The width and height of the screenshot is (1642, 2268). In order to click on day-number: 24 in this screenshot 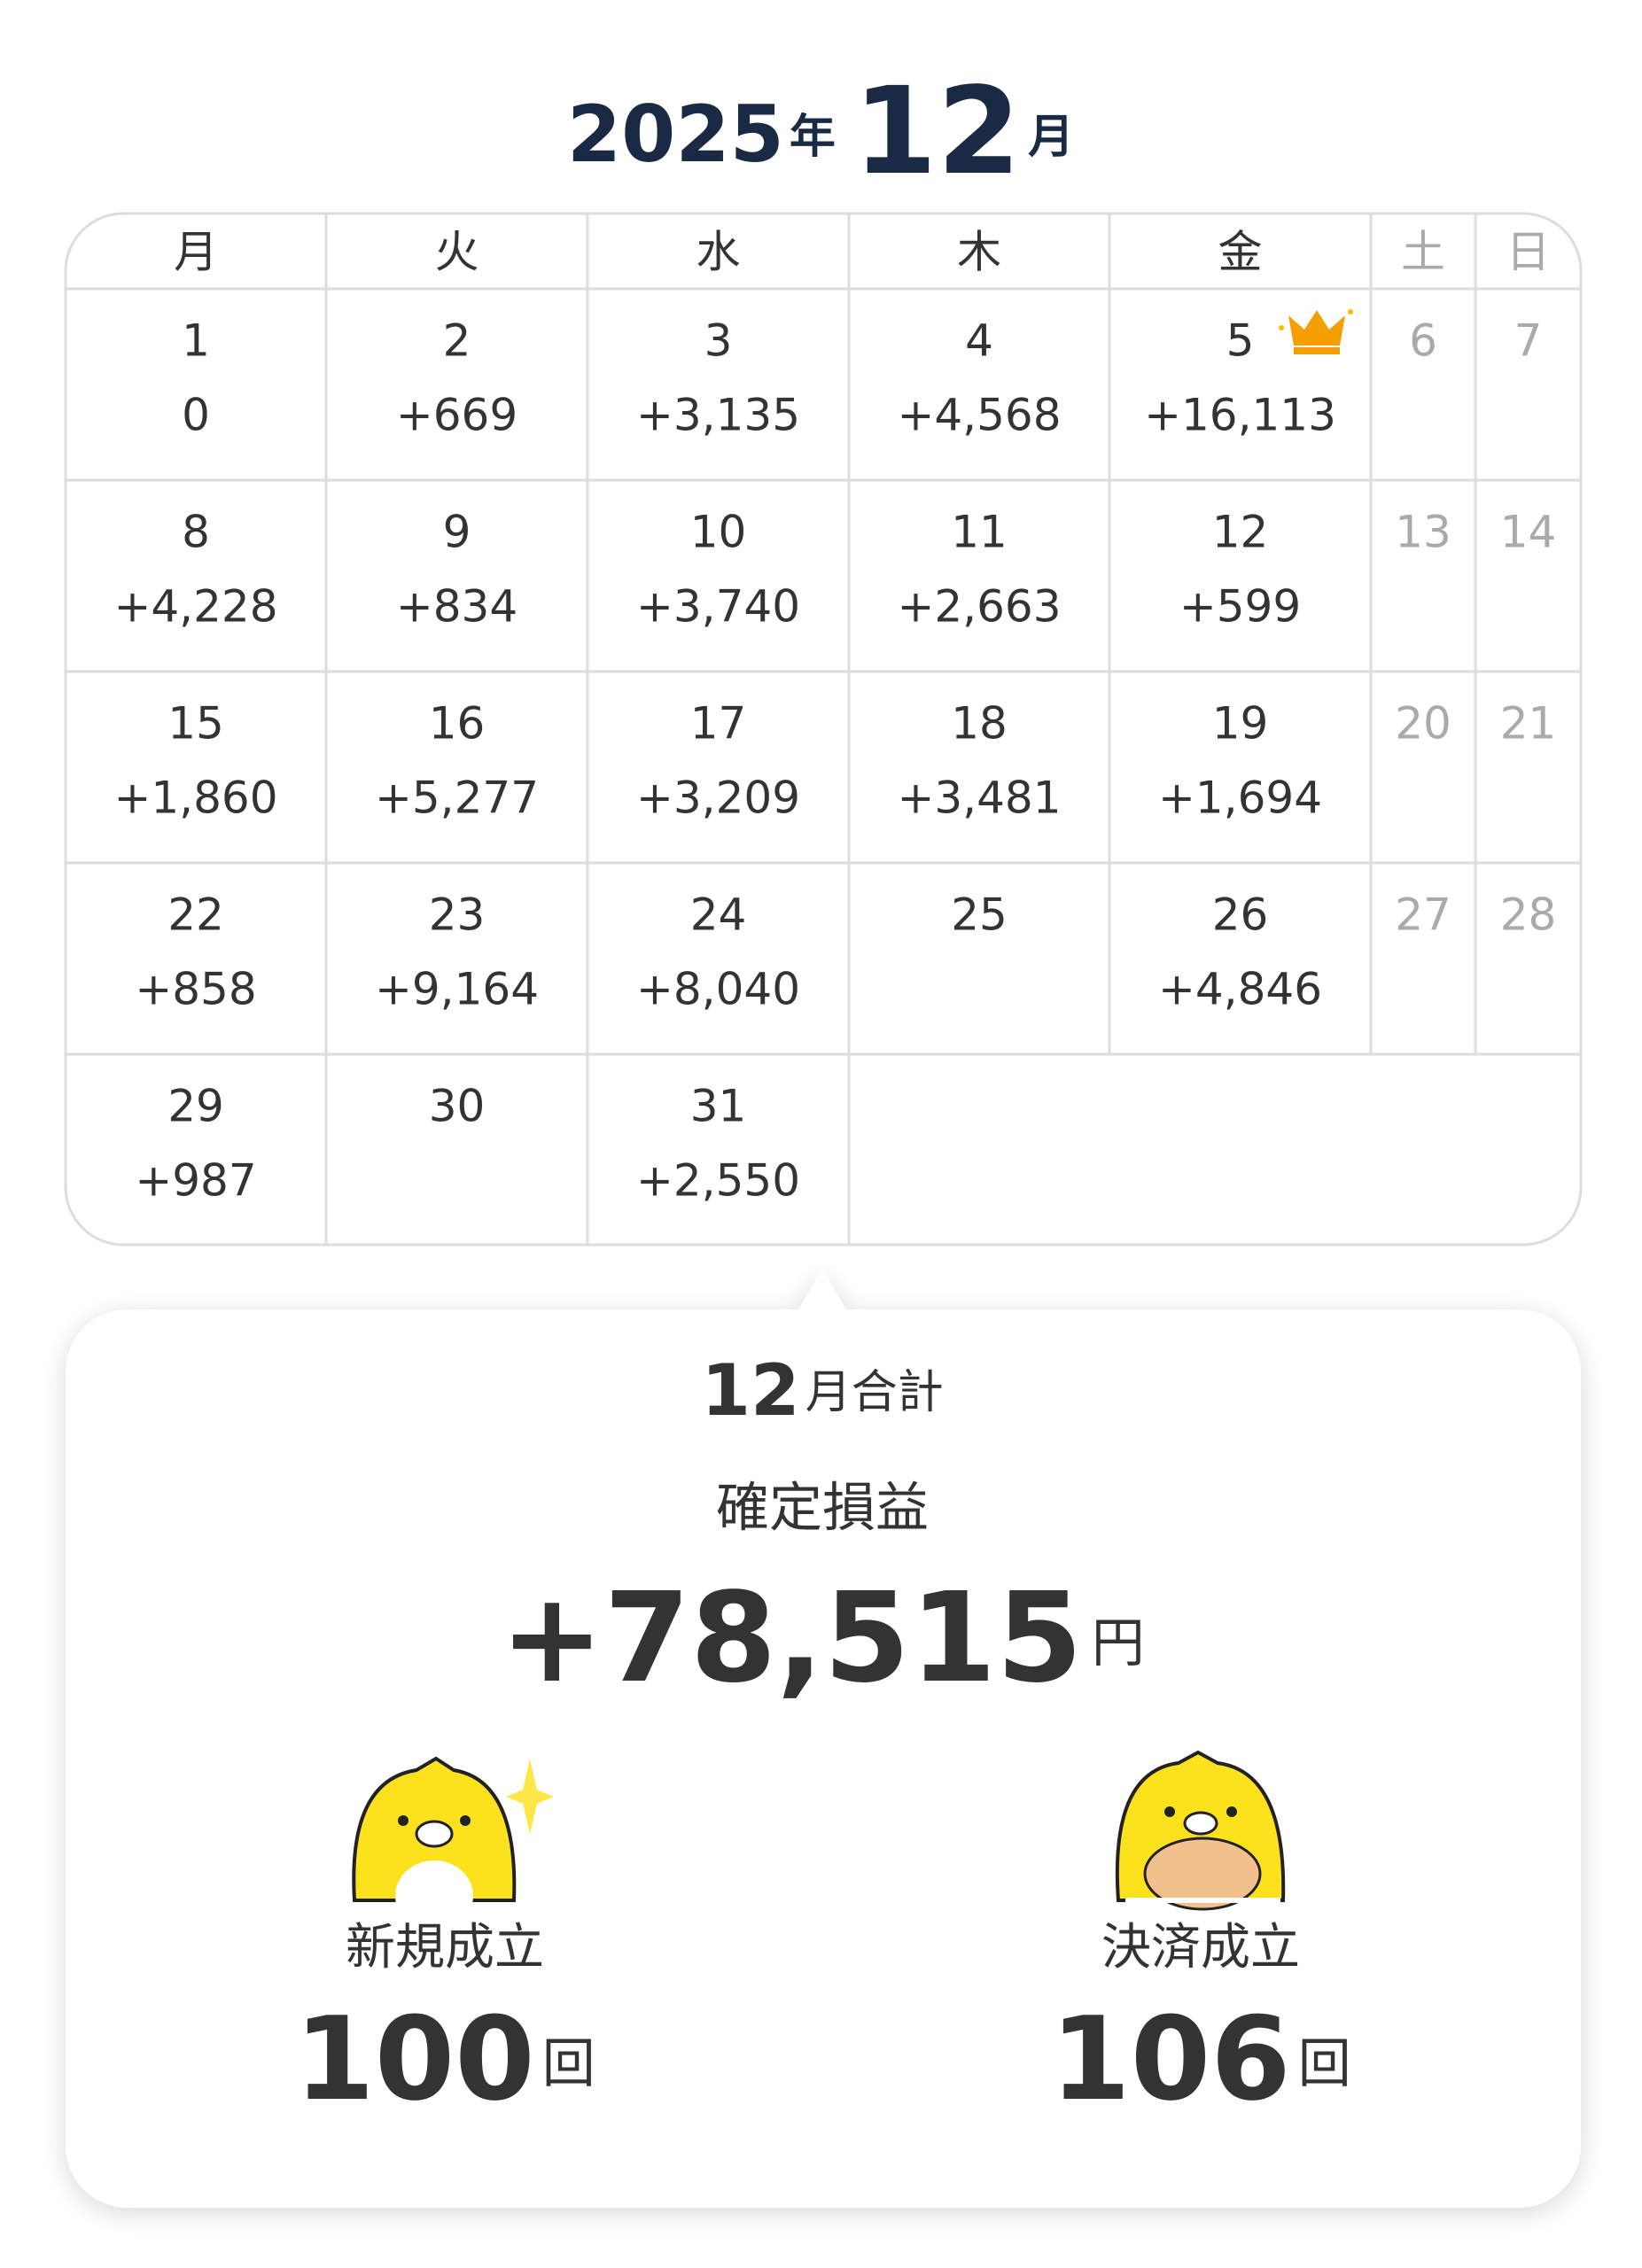, I will do `click(719, 915)`.